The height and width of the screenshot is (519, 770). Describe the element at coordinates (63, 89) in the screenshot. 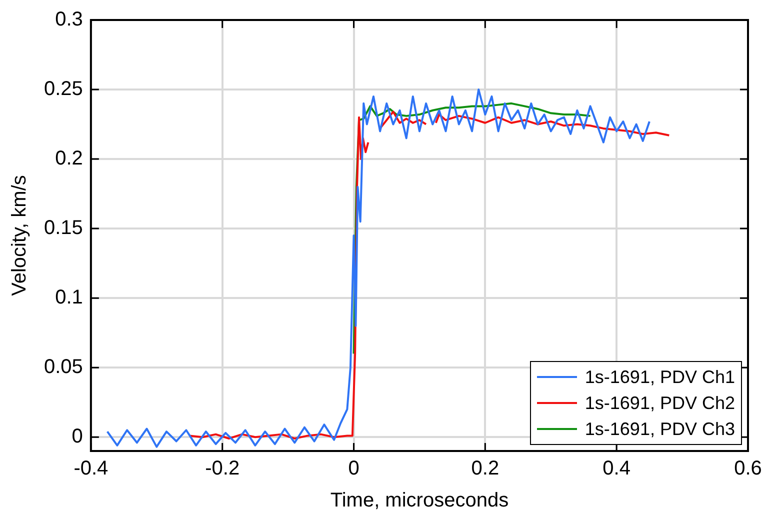

I see `y-tick-label: 0.25` at that location.